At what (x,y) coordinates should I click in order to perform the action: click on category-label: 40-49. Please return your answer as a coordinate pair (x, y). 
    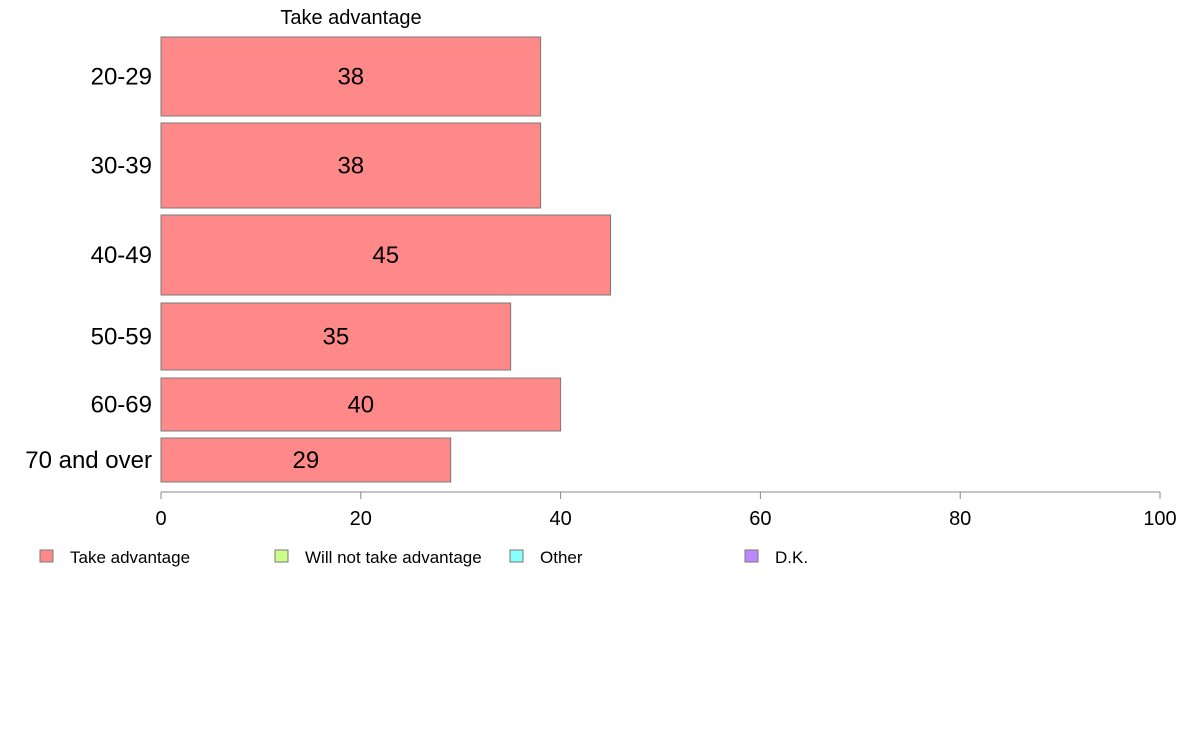
    Looking at the image, I should click on (121, 255).